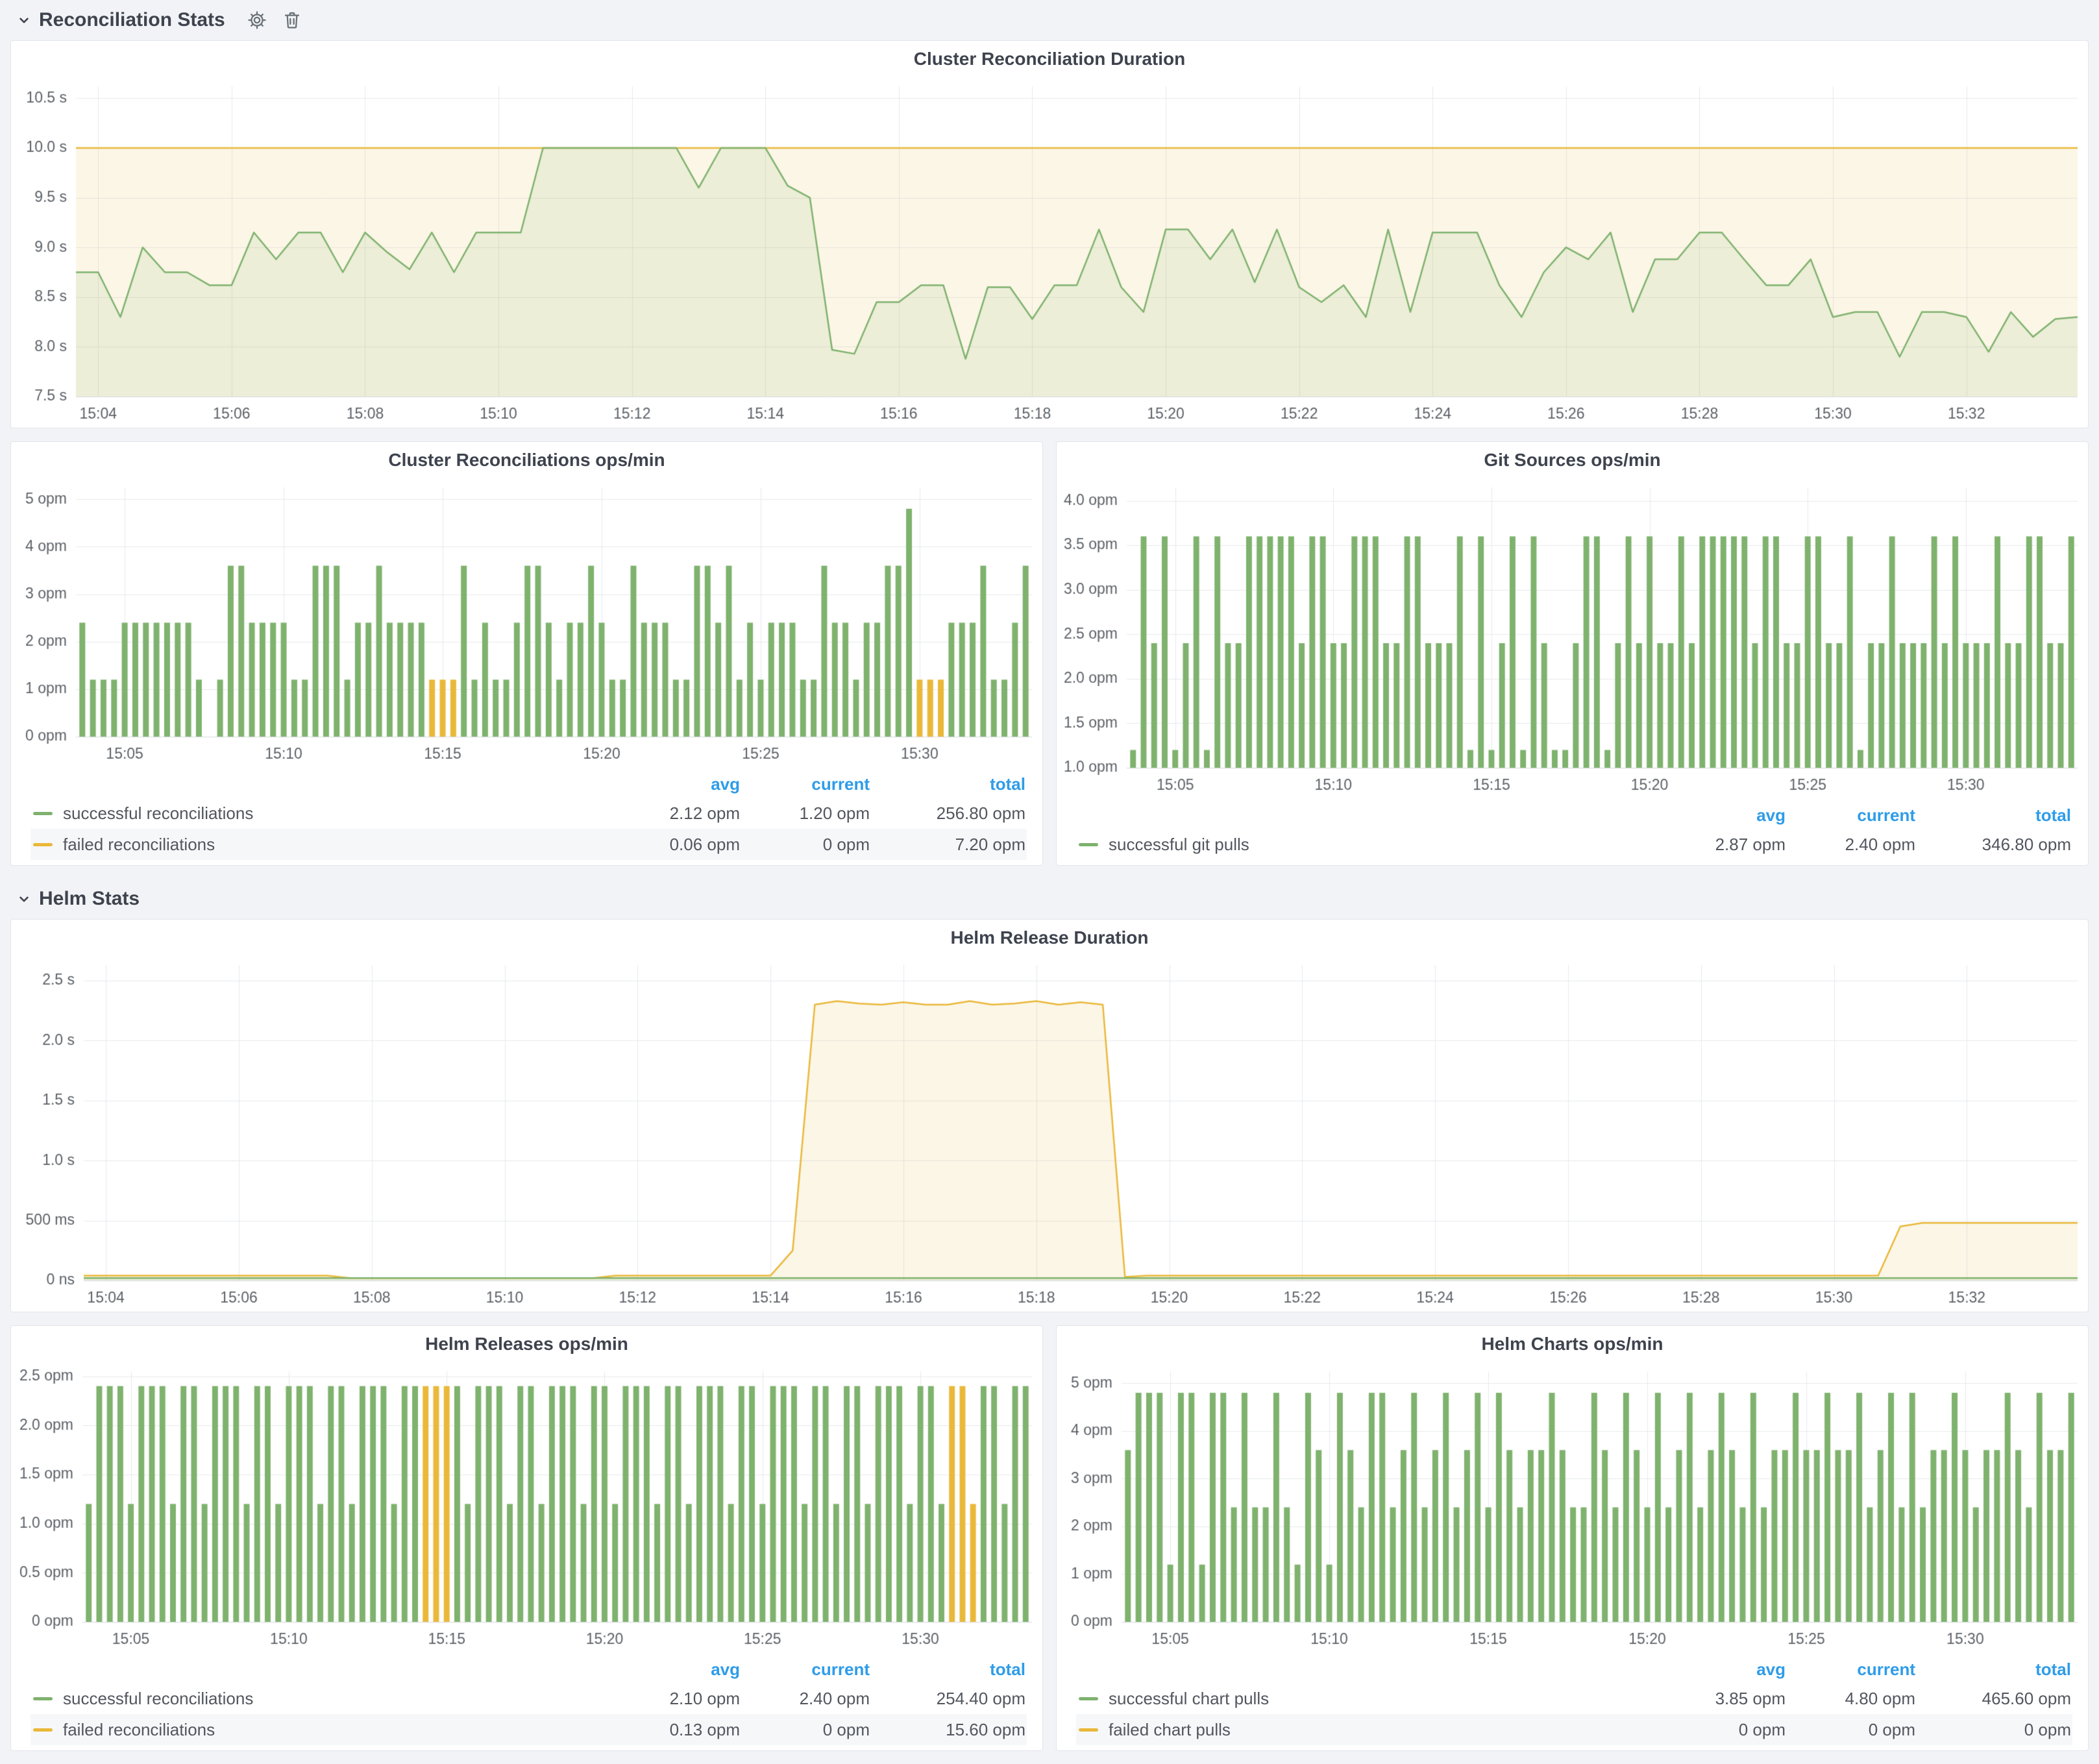 The height and width of the screenshot is (1764, 2099). I want to click on gear-icon, so click(257, 20).